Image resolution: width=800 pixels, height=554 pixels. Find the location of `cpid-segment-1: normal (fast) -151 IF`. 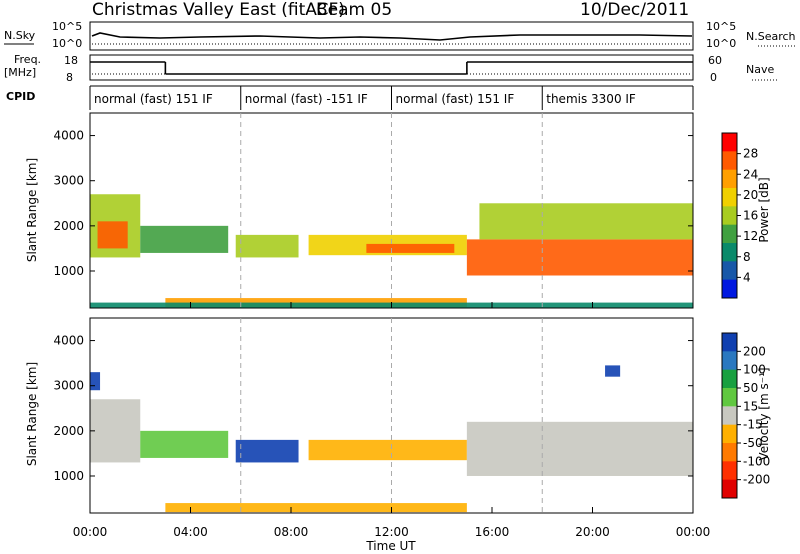

cpid-segment-1: normal (fast) -151 IF is located at coordinates (306, 99).